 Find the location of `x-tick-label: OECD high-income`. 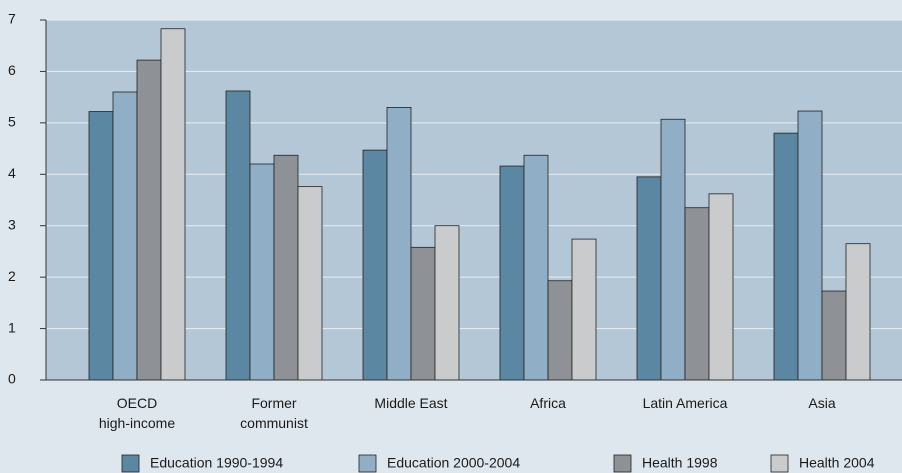

x-tick-label: OECD high-income is located at coordinates (137, 413).